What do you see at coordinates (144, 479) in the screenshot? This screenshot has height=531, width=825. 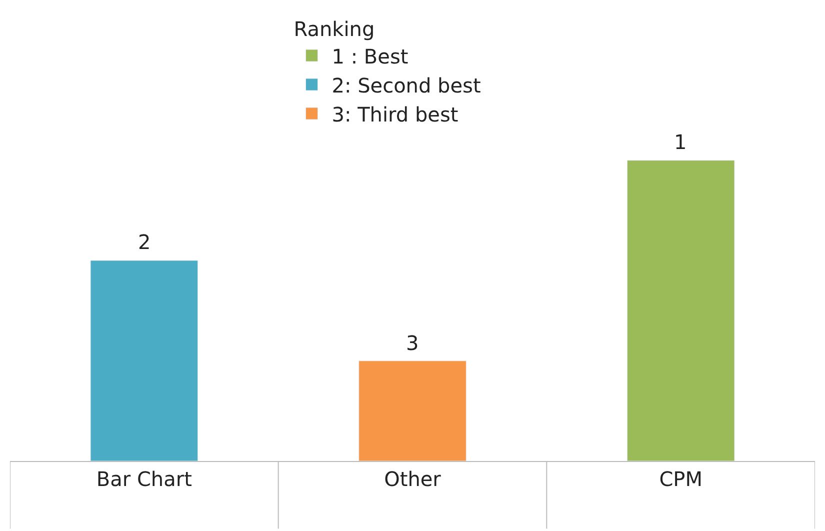 I see `x-tick-label: Bar Chart` at bounding box center [144, 479].